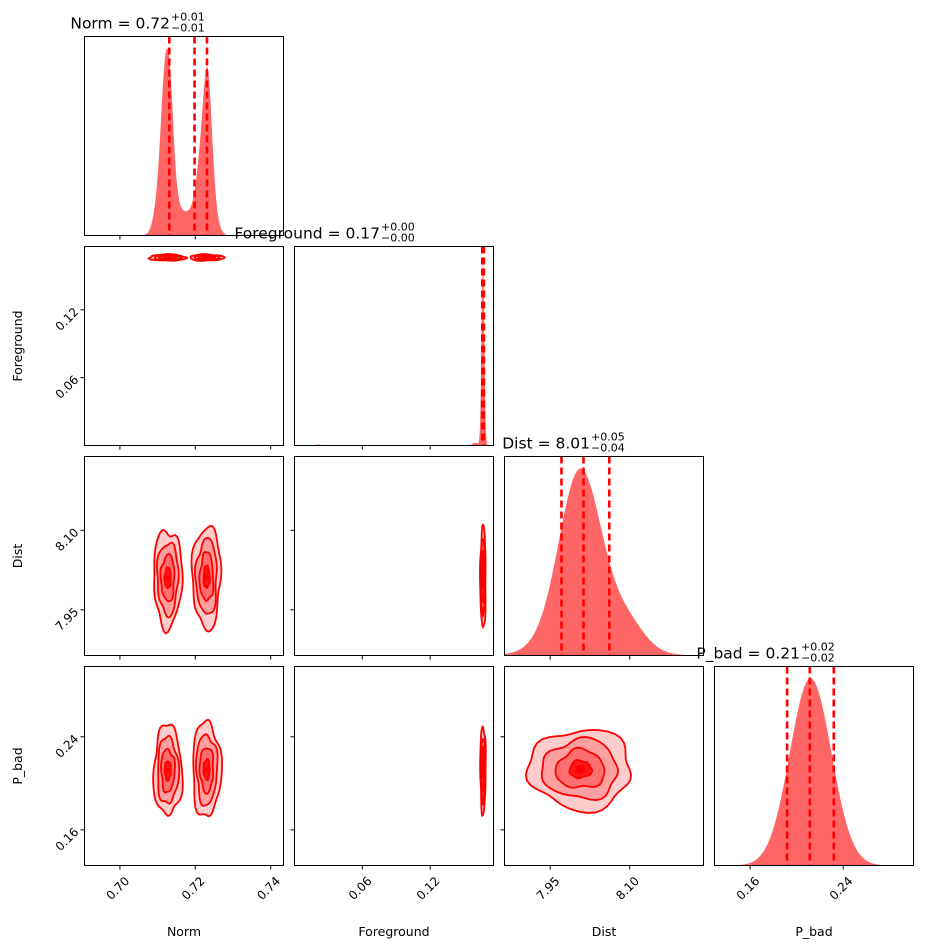 The image size is (927, 950). I want to click on hist-p_bad, so click(814, 766).